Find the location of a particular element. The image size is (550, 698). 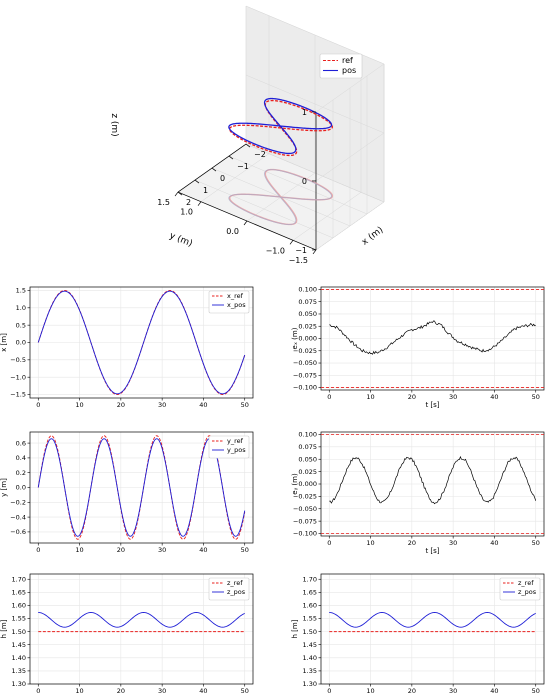

y-tick-label: 1.50 is located at coordinates (19, 632).